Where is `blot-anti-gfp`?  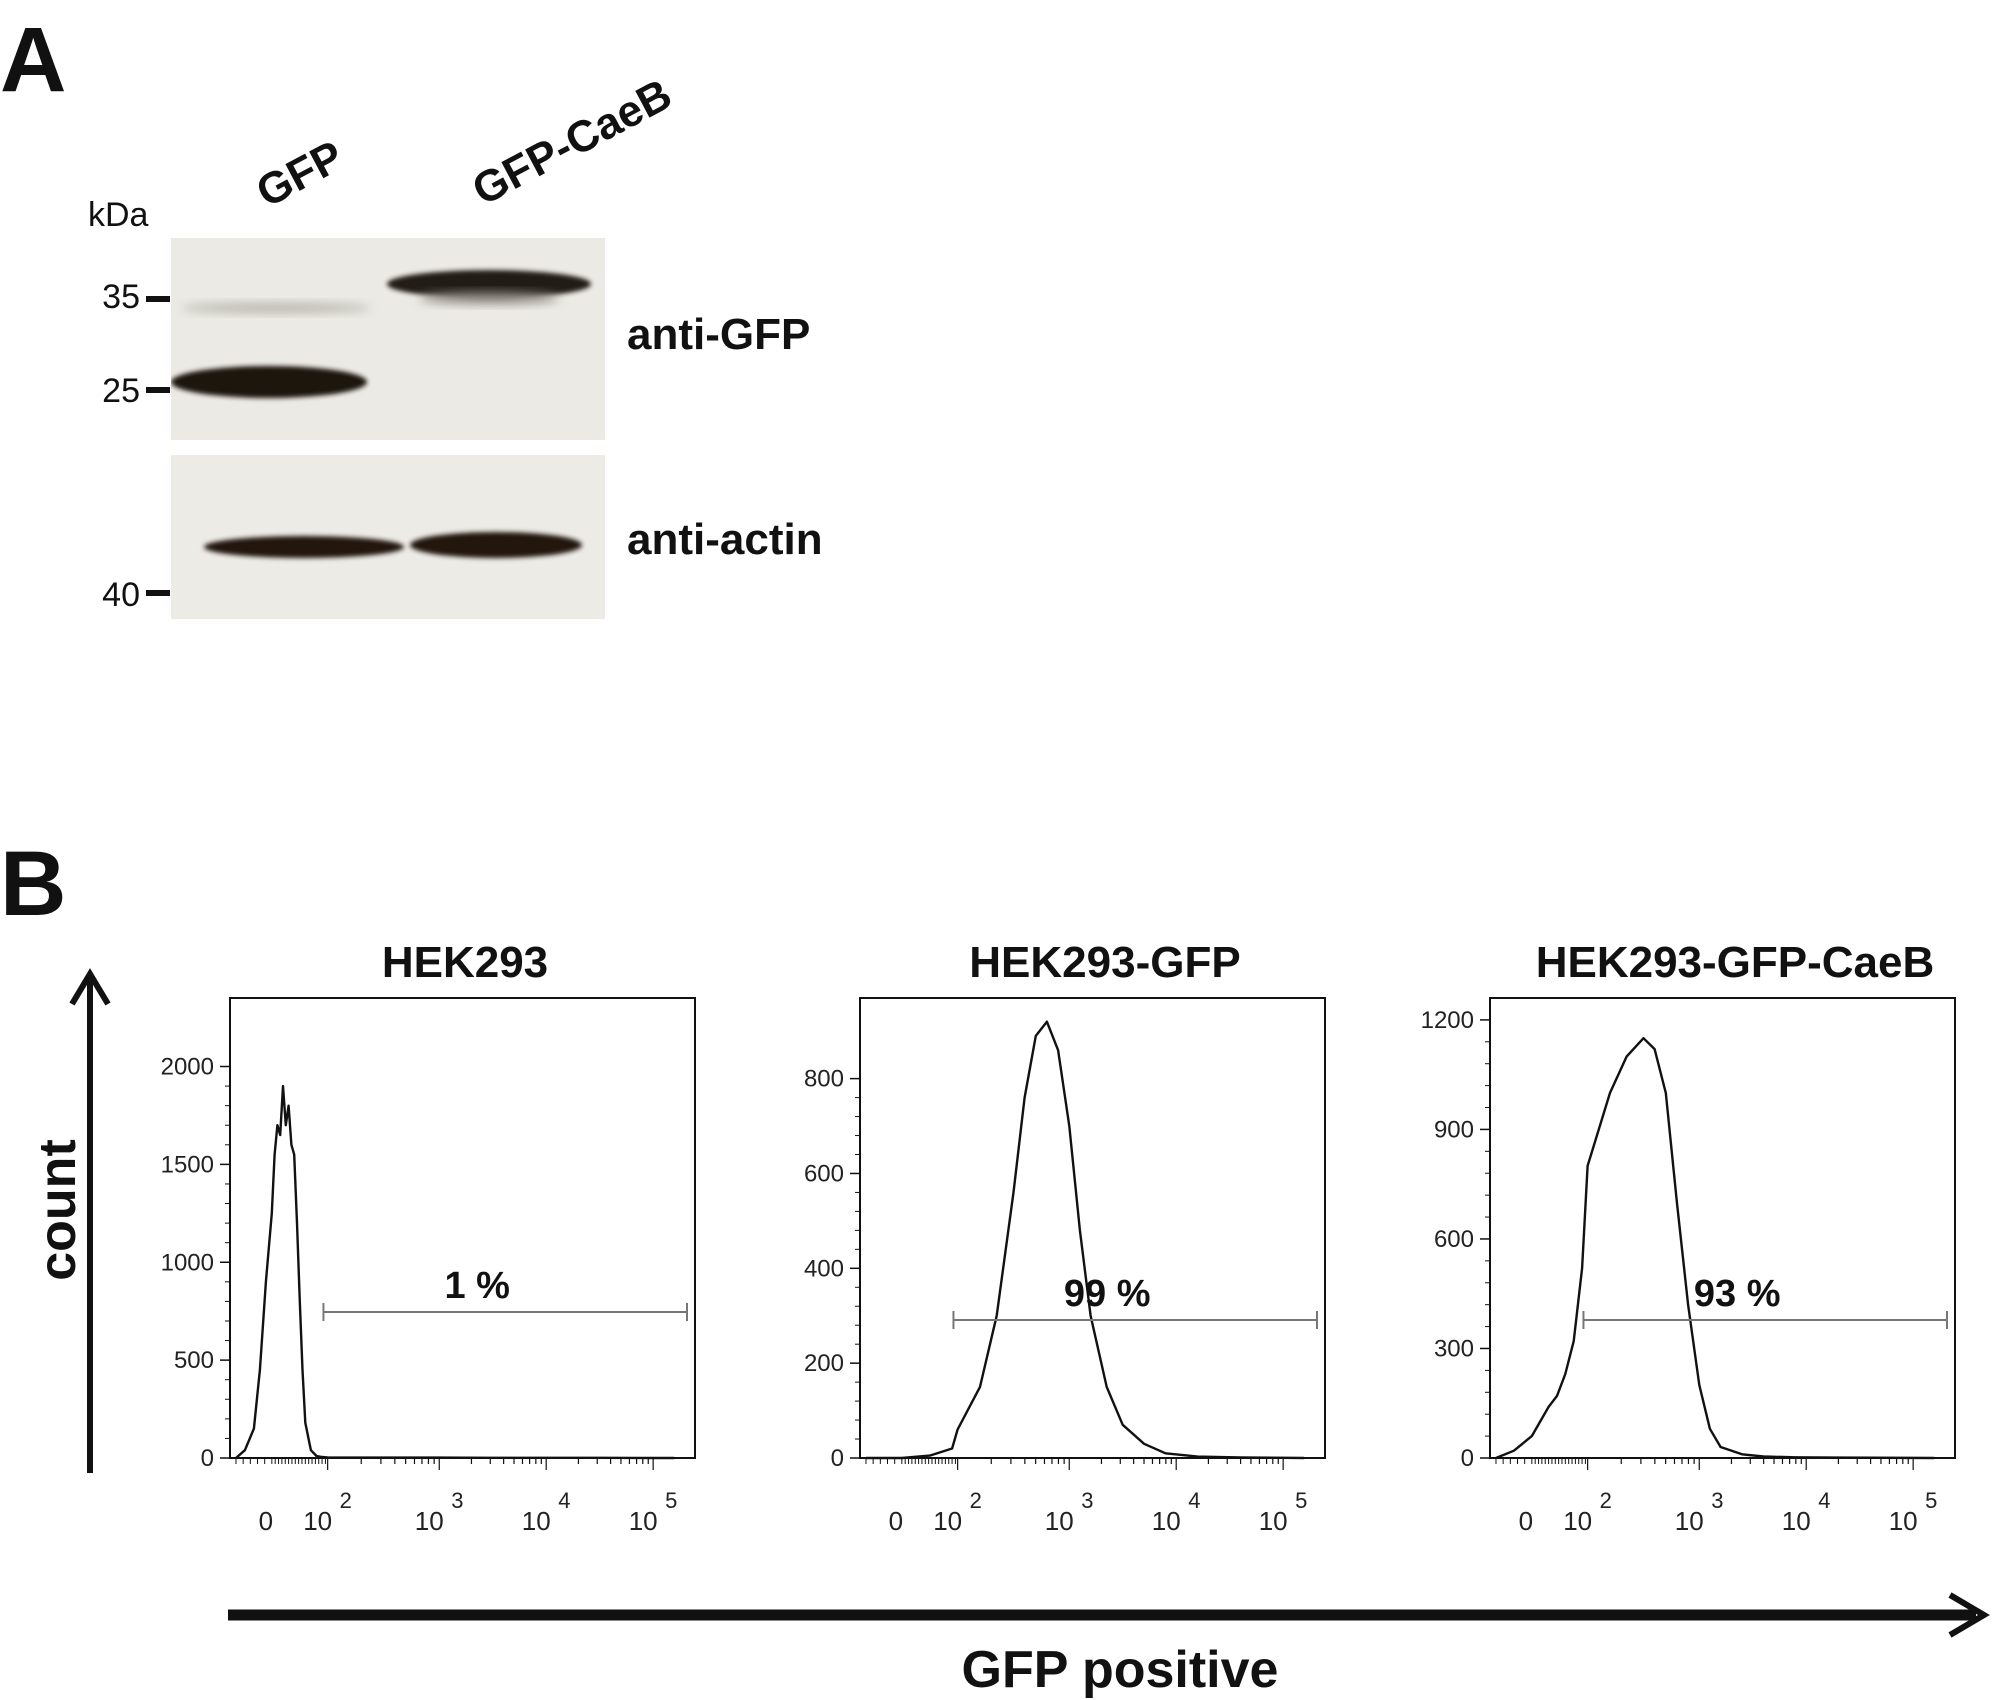
blot-anti-gfp is located at coordinates (388, 339).